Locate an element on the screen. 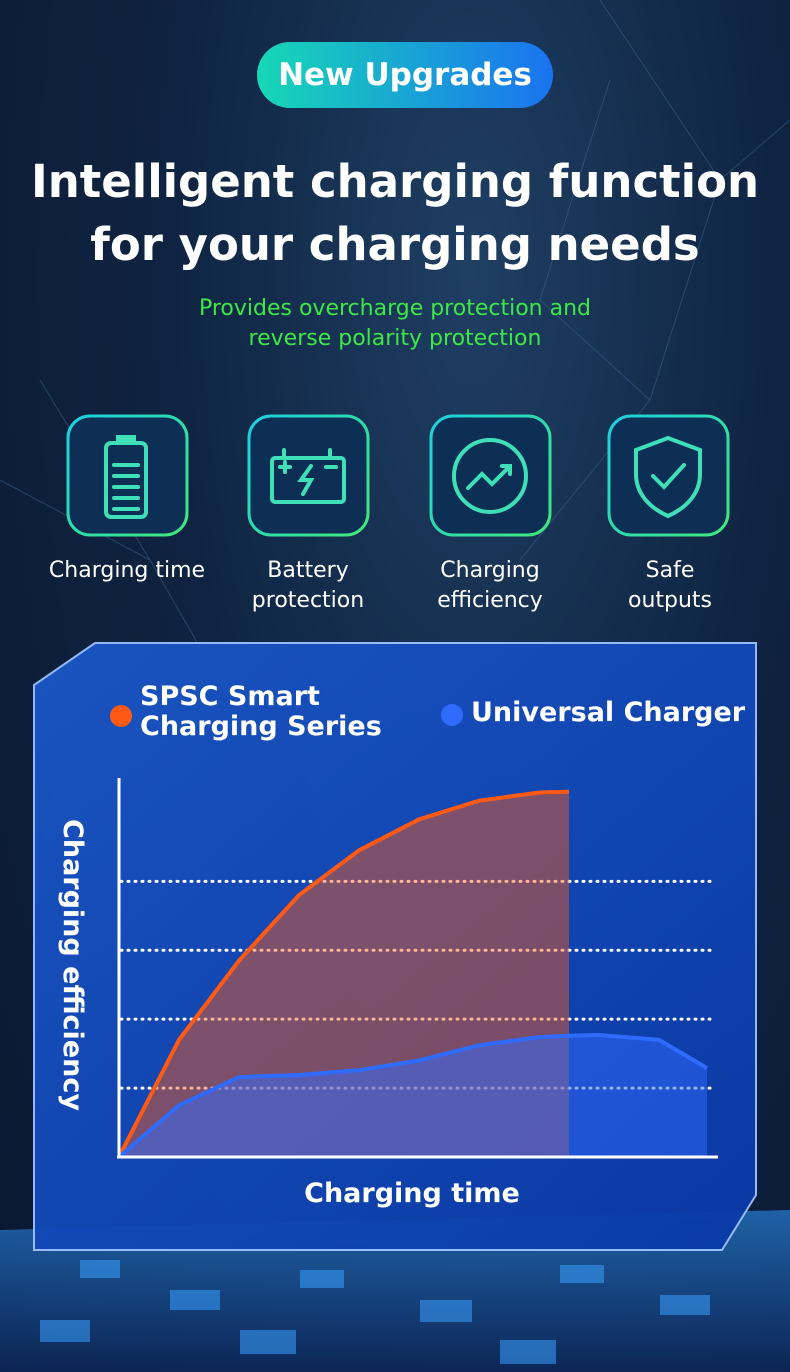  feature-label: Battery protection is located at coordinates (308, 585).